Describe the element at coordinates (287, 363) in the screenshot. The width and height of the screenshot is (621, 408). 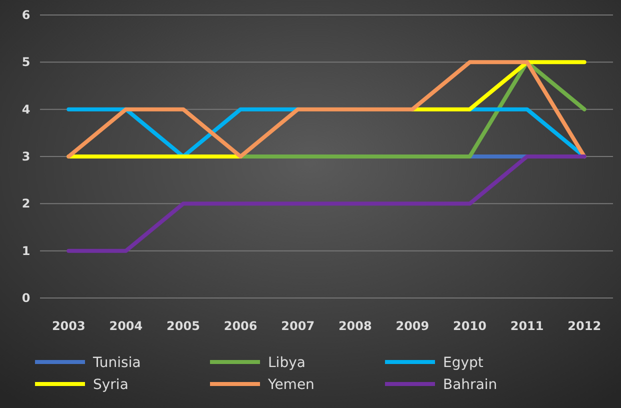
I see `legend-label: Libya` at that location.